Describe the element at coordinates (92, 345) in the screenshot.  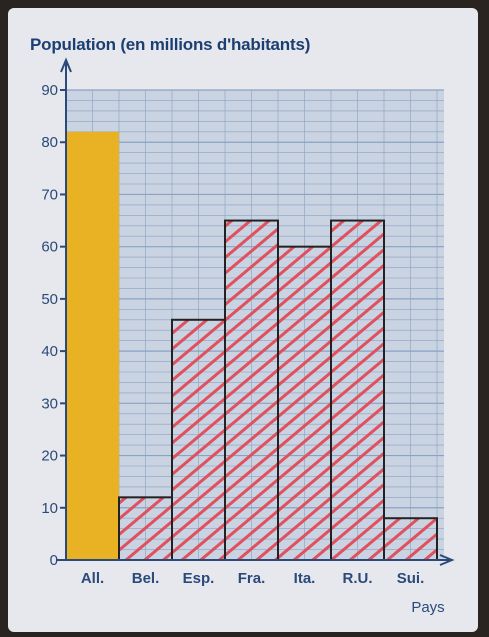
I see `bar-all` at that location.